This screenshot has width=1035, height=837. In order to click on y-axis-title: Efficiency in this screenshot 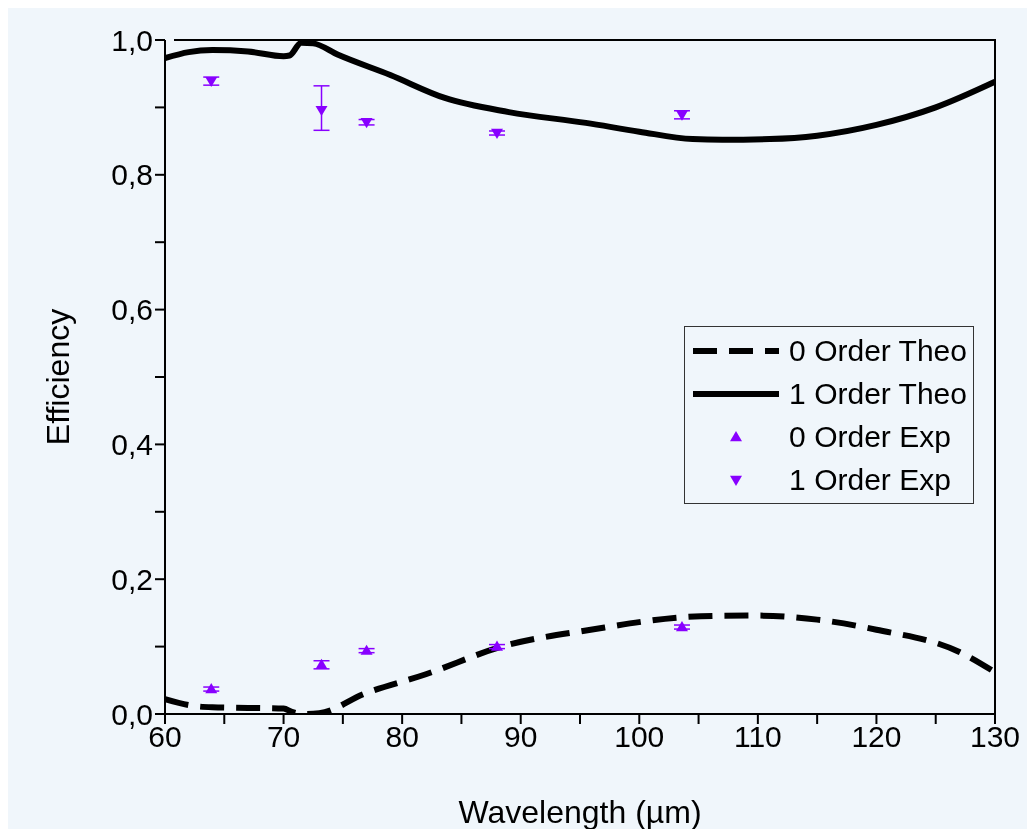, I will do `click(58, 377)`.